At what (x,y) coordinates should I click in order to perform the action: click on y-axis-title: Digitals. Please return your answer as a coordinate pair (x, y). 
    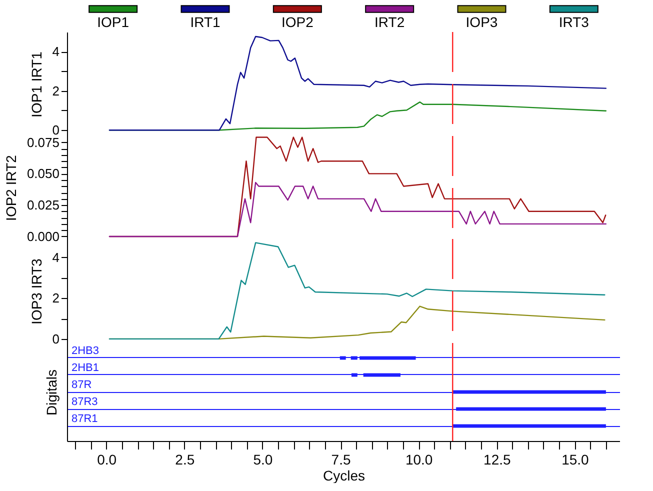
    Looking at the image, I should click on (52, 393).